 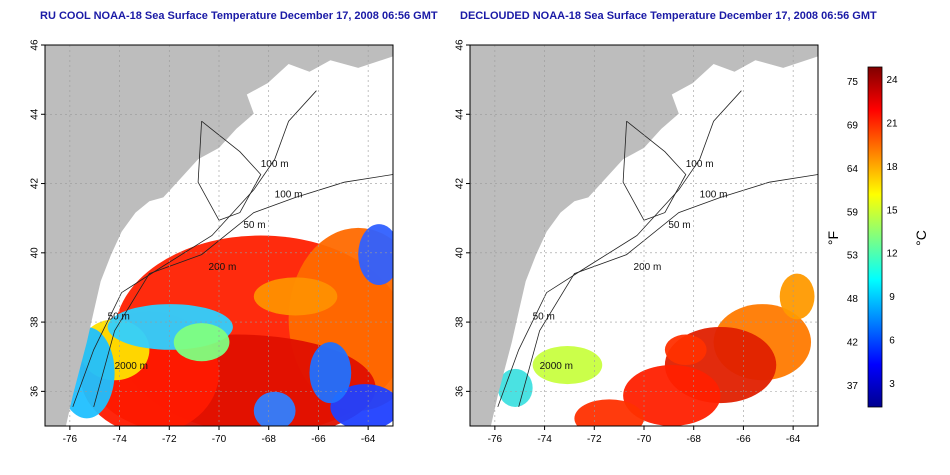 I want to click on fahrenheit-axis-label: °F, so click(x=833, y=238).